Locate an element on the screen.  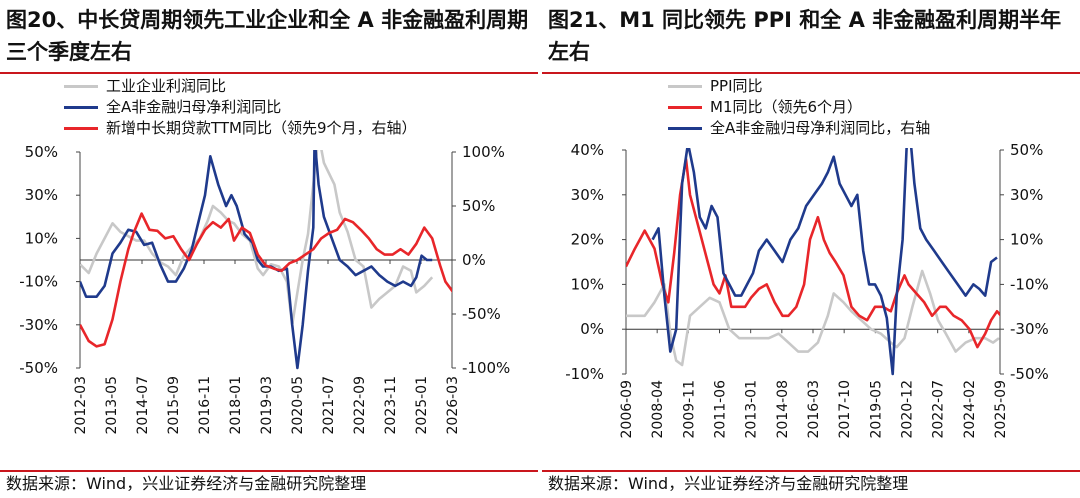
right-tick-label: -10% is located at coordinates (1029, 284).